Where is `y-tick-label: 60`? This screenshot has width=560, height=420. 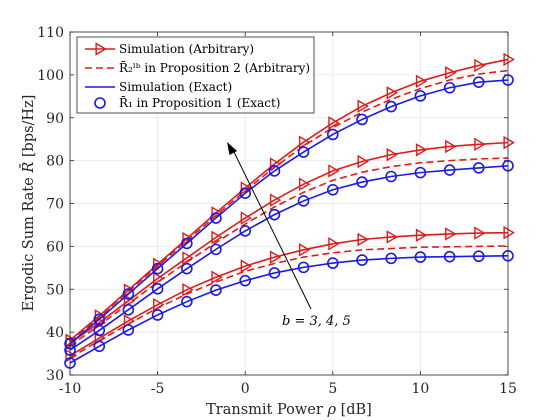 y-tick-label: 60 is located at coordinates (55, 247).